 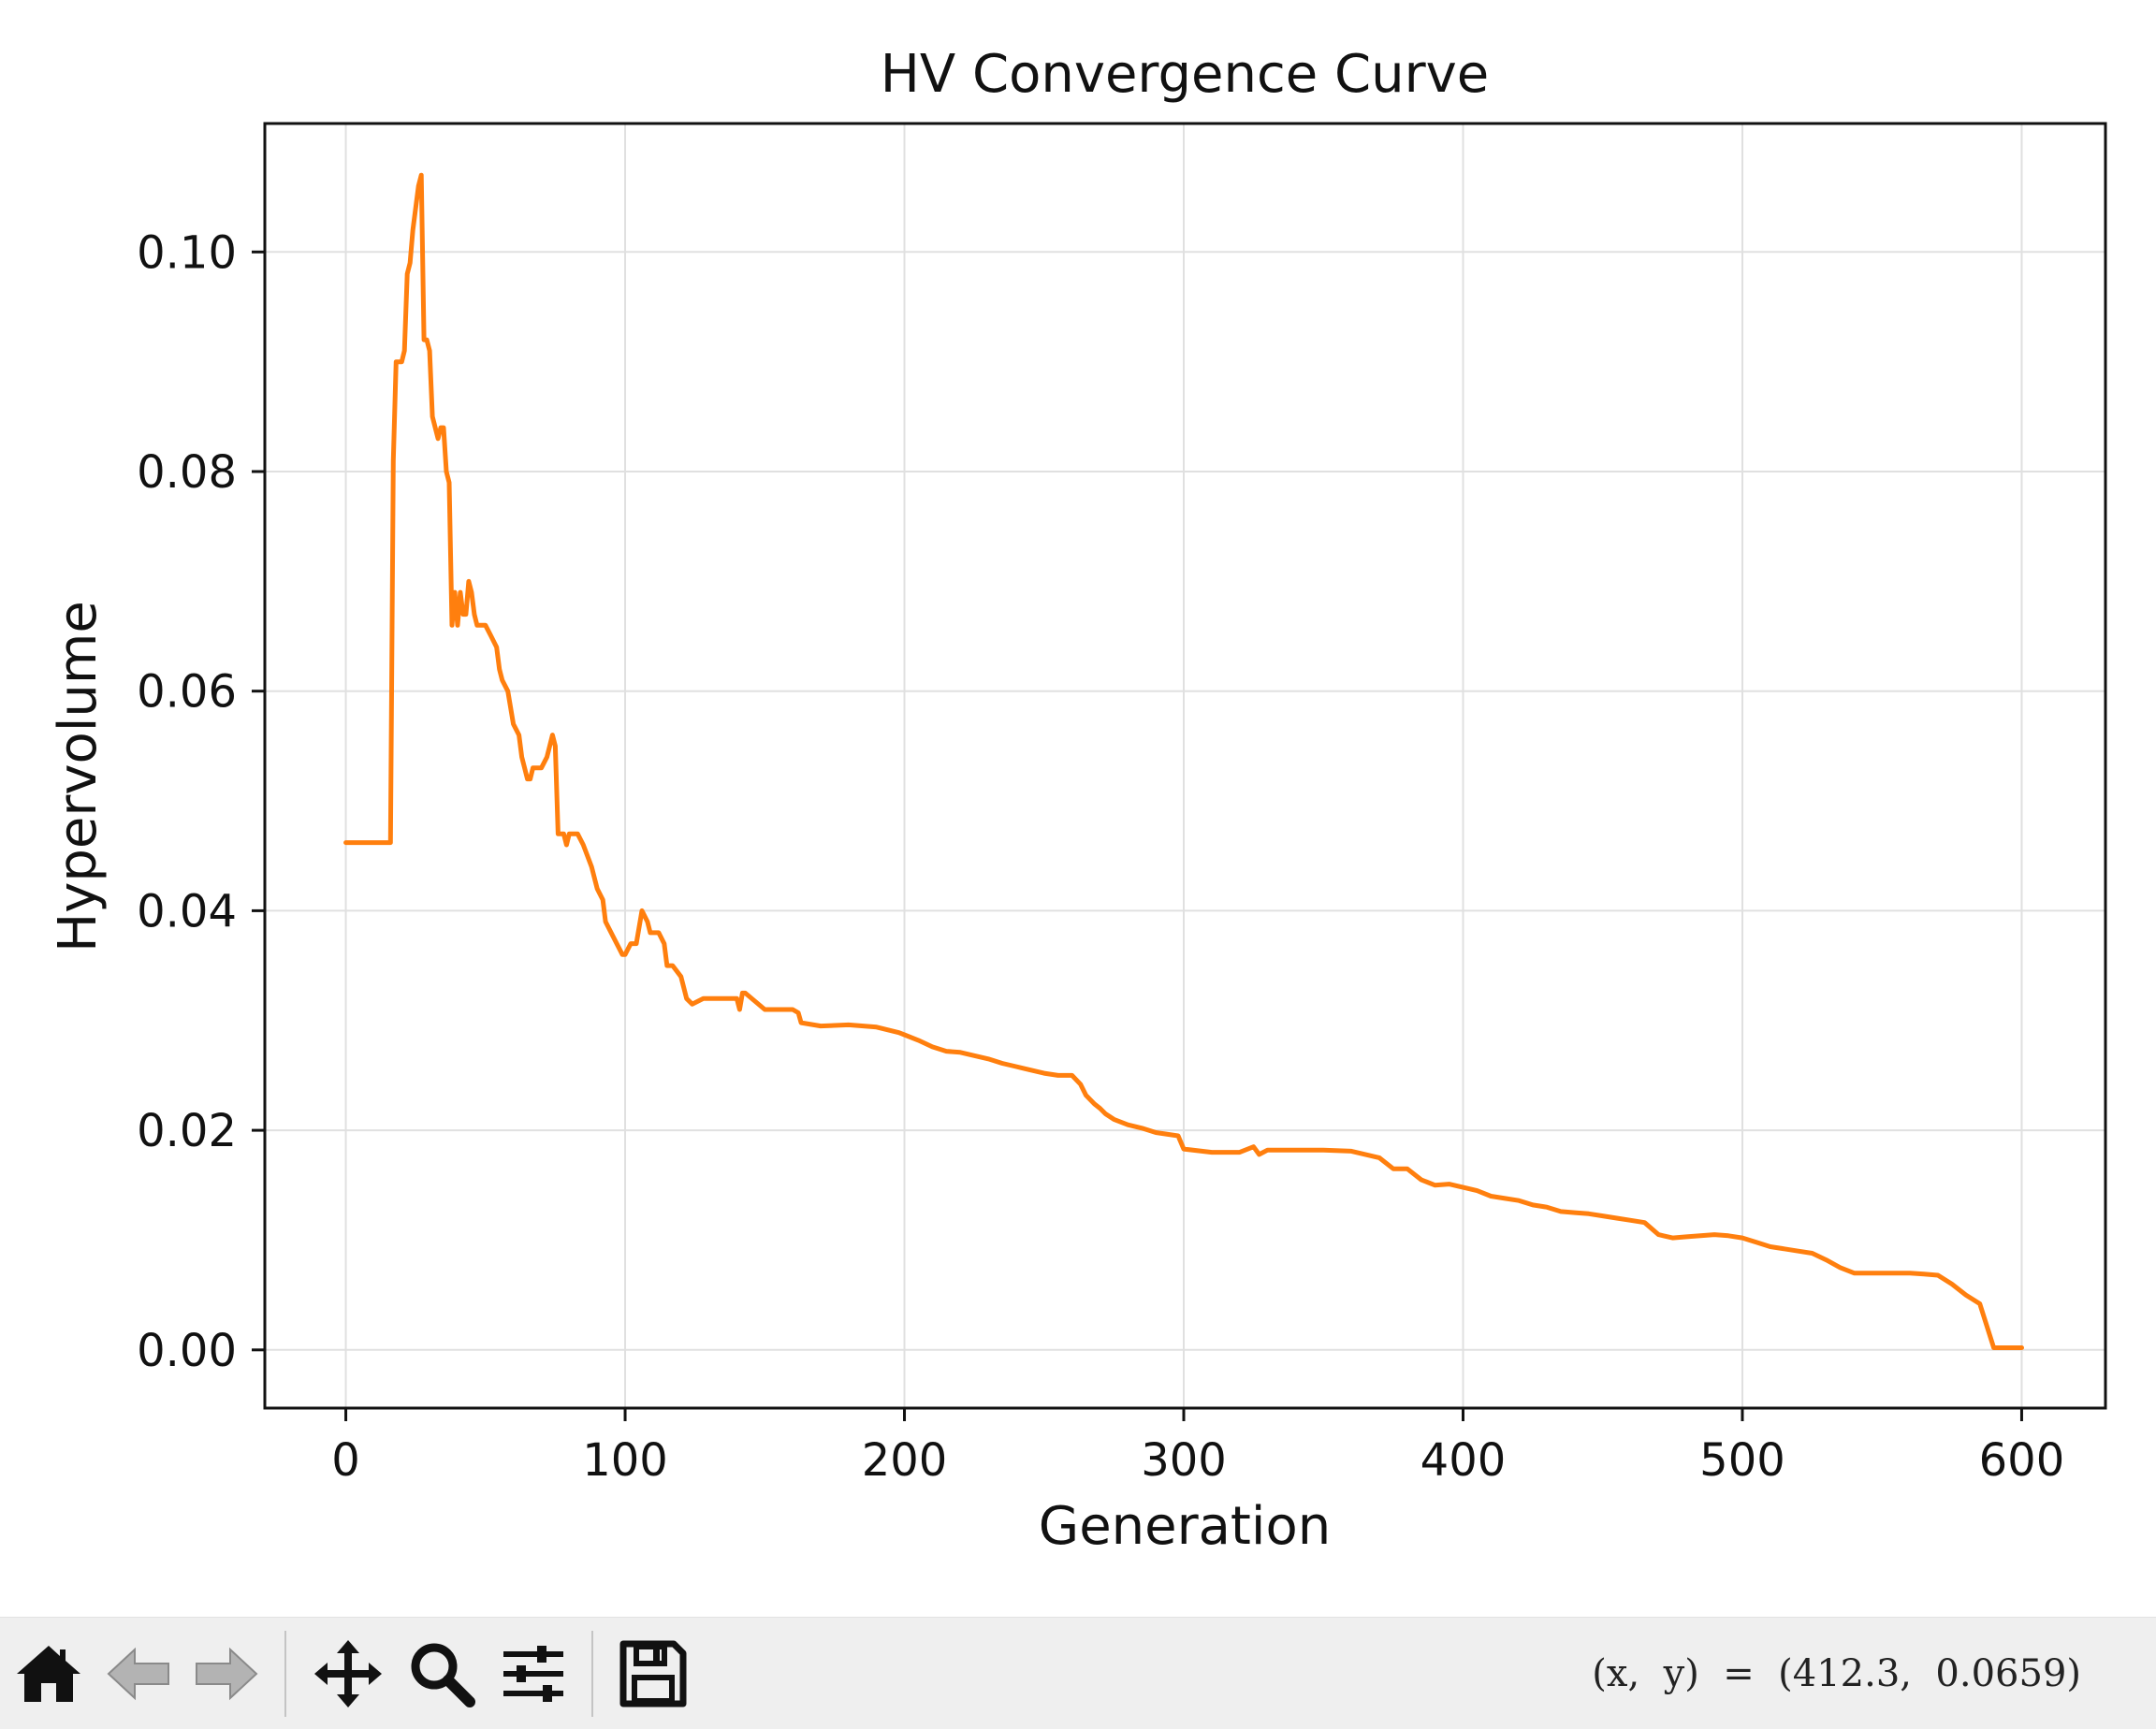 I want to click on floppy-disk-icon, so click(x=653, y=1673).